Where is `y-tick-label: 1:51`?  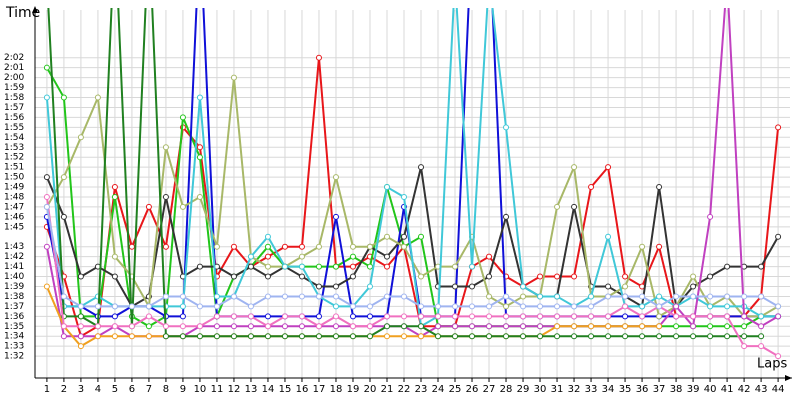
y-tick-label: 1:51 is located at coordinates (14, 168).